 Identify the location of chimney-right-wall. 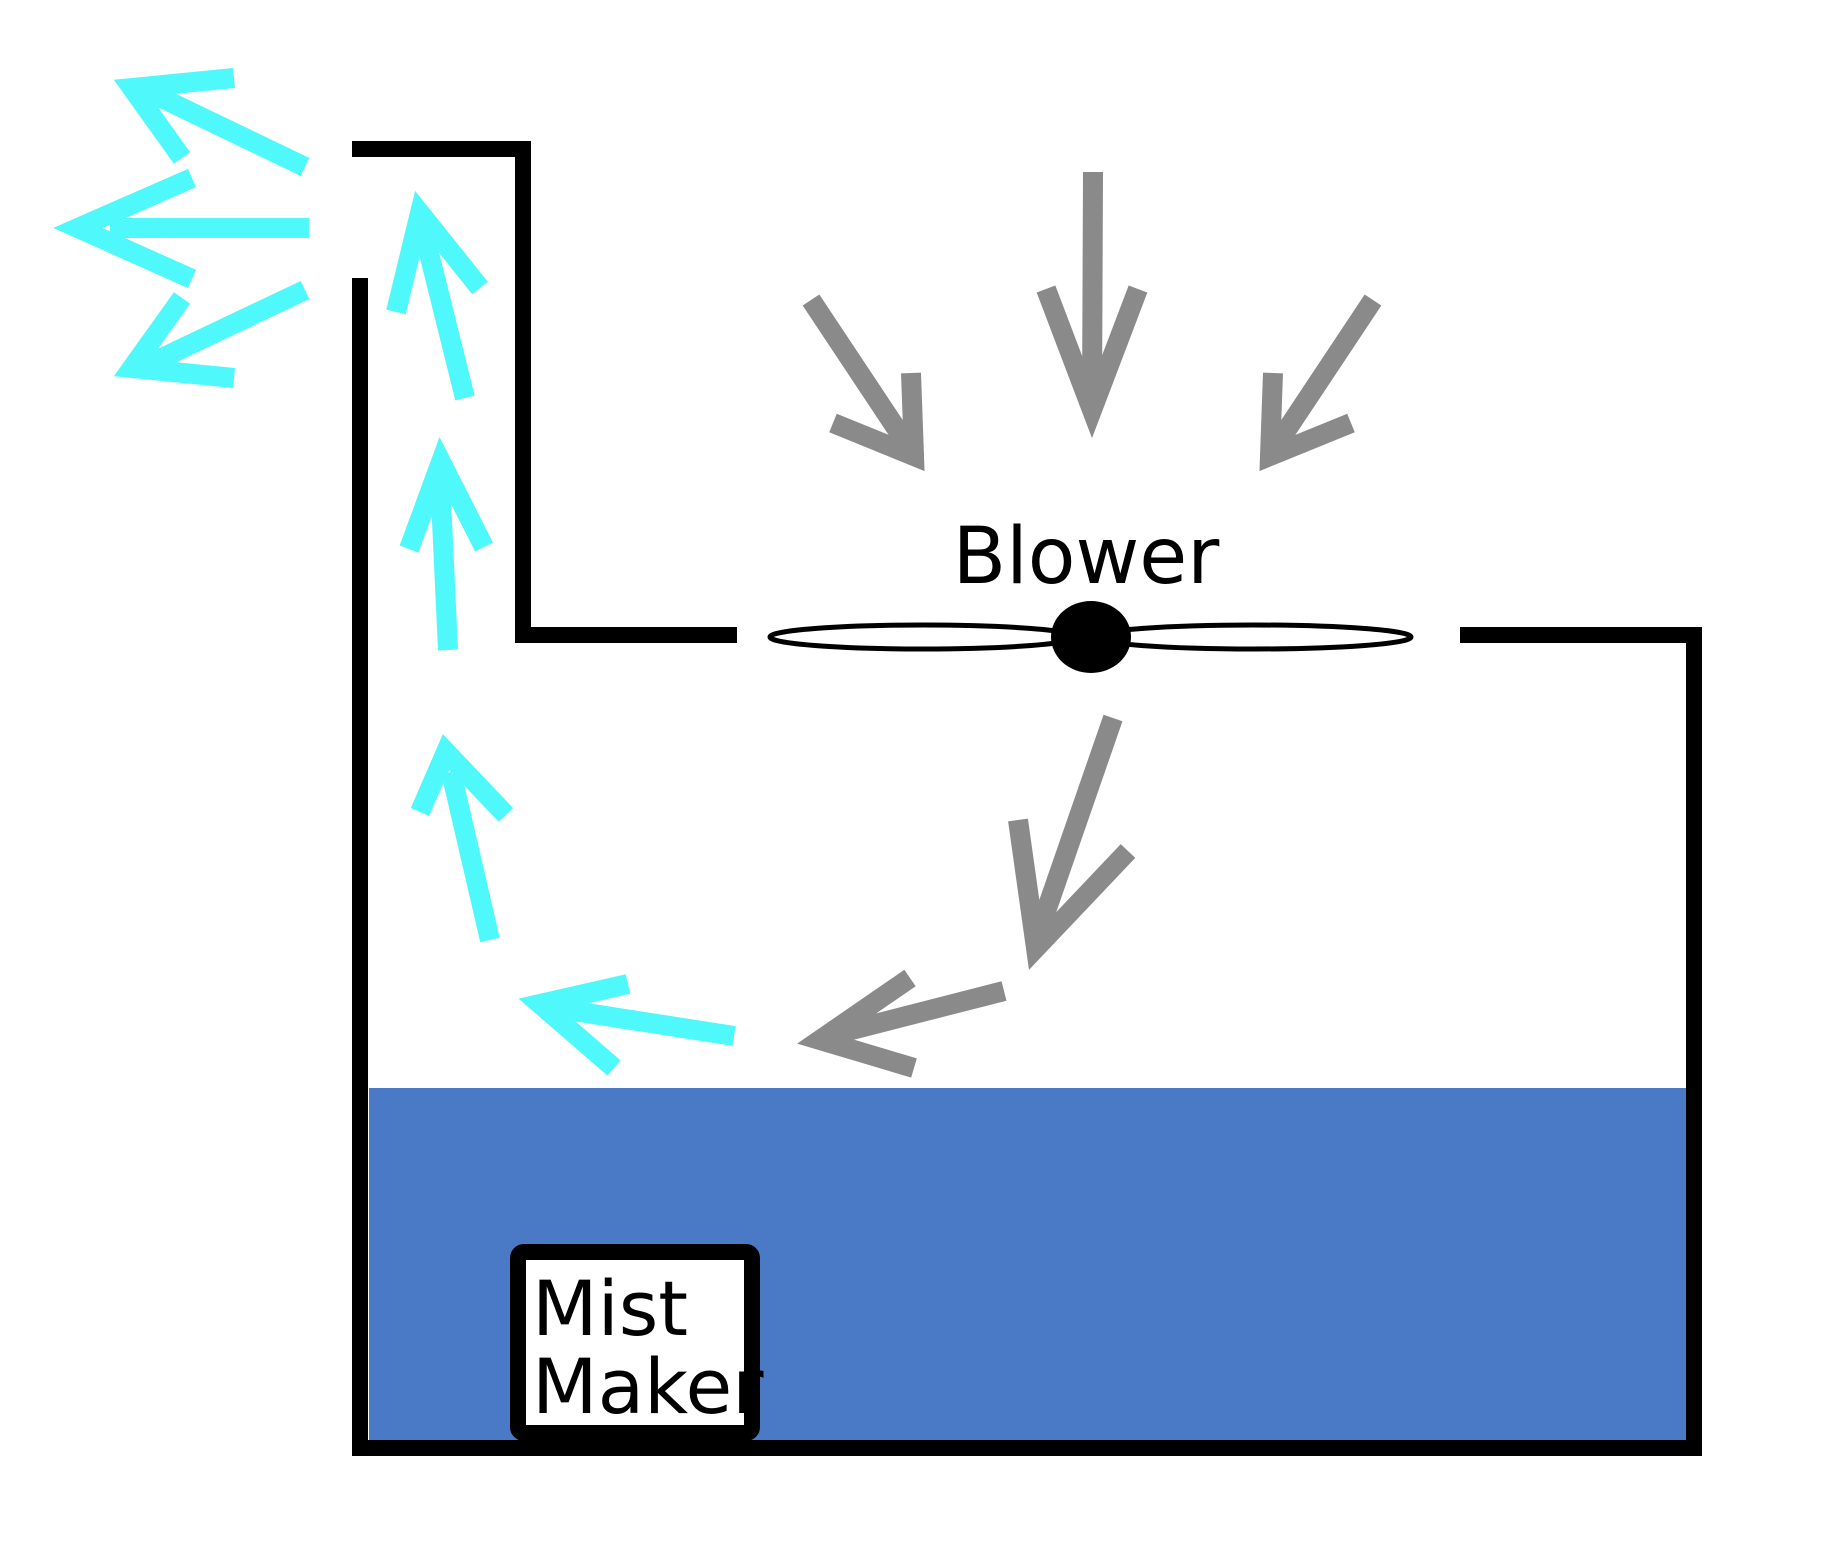
(544, 392).